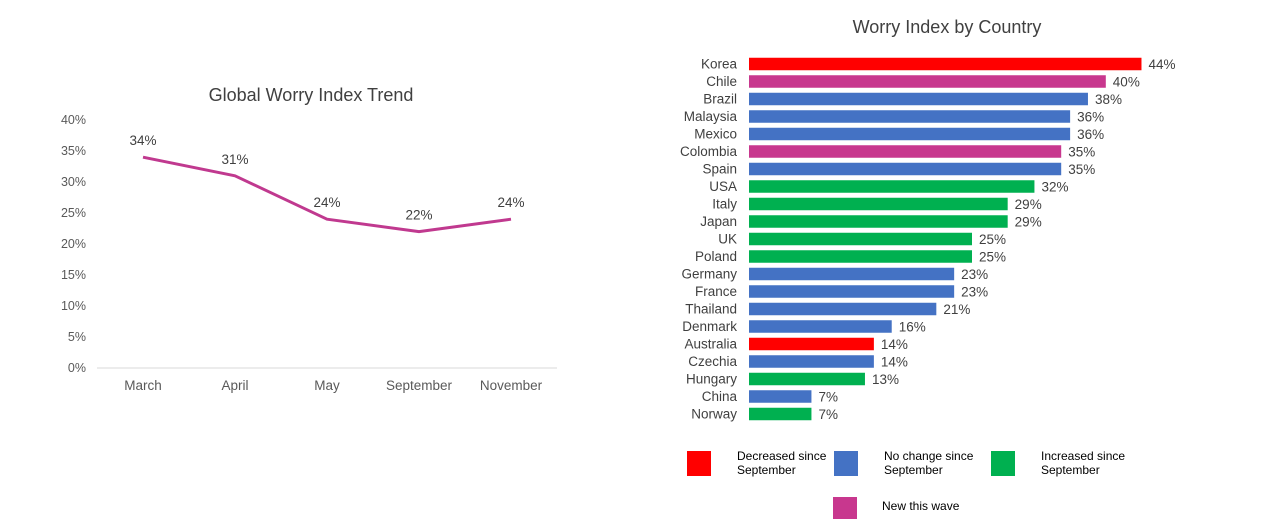 This screenshot has width=1280, height=519. I want to click on y-tick-label: 30%, so click(73, 182).